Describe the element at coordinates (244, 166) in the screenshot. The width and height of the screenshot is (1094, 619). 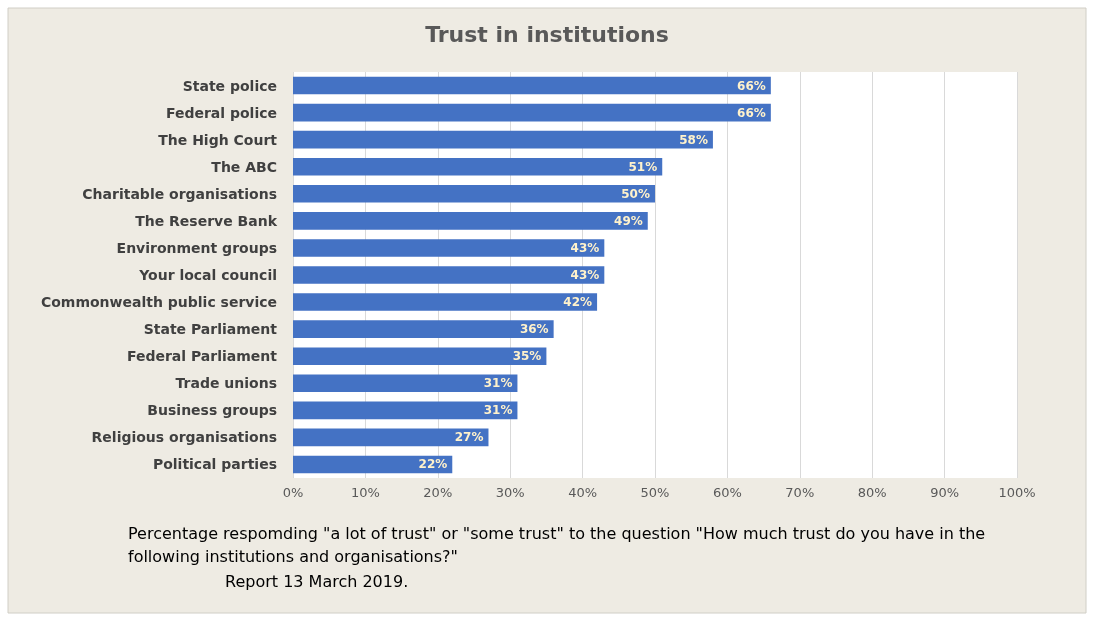
I see `y-tick-label: The ABC` at that location.